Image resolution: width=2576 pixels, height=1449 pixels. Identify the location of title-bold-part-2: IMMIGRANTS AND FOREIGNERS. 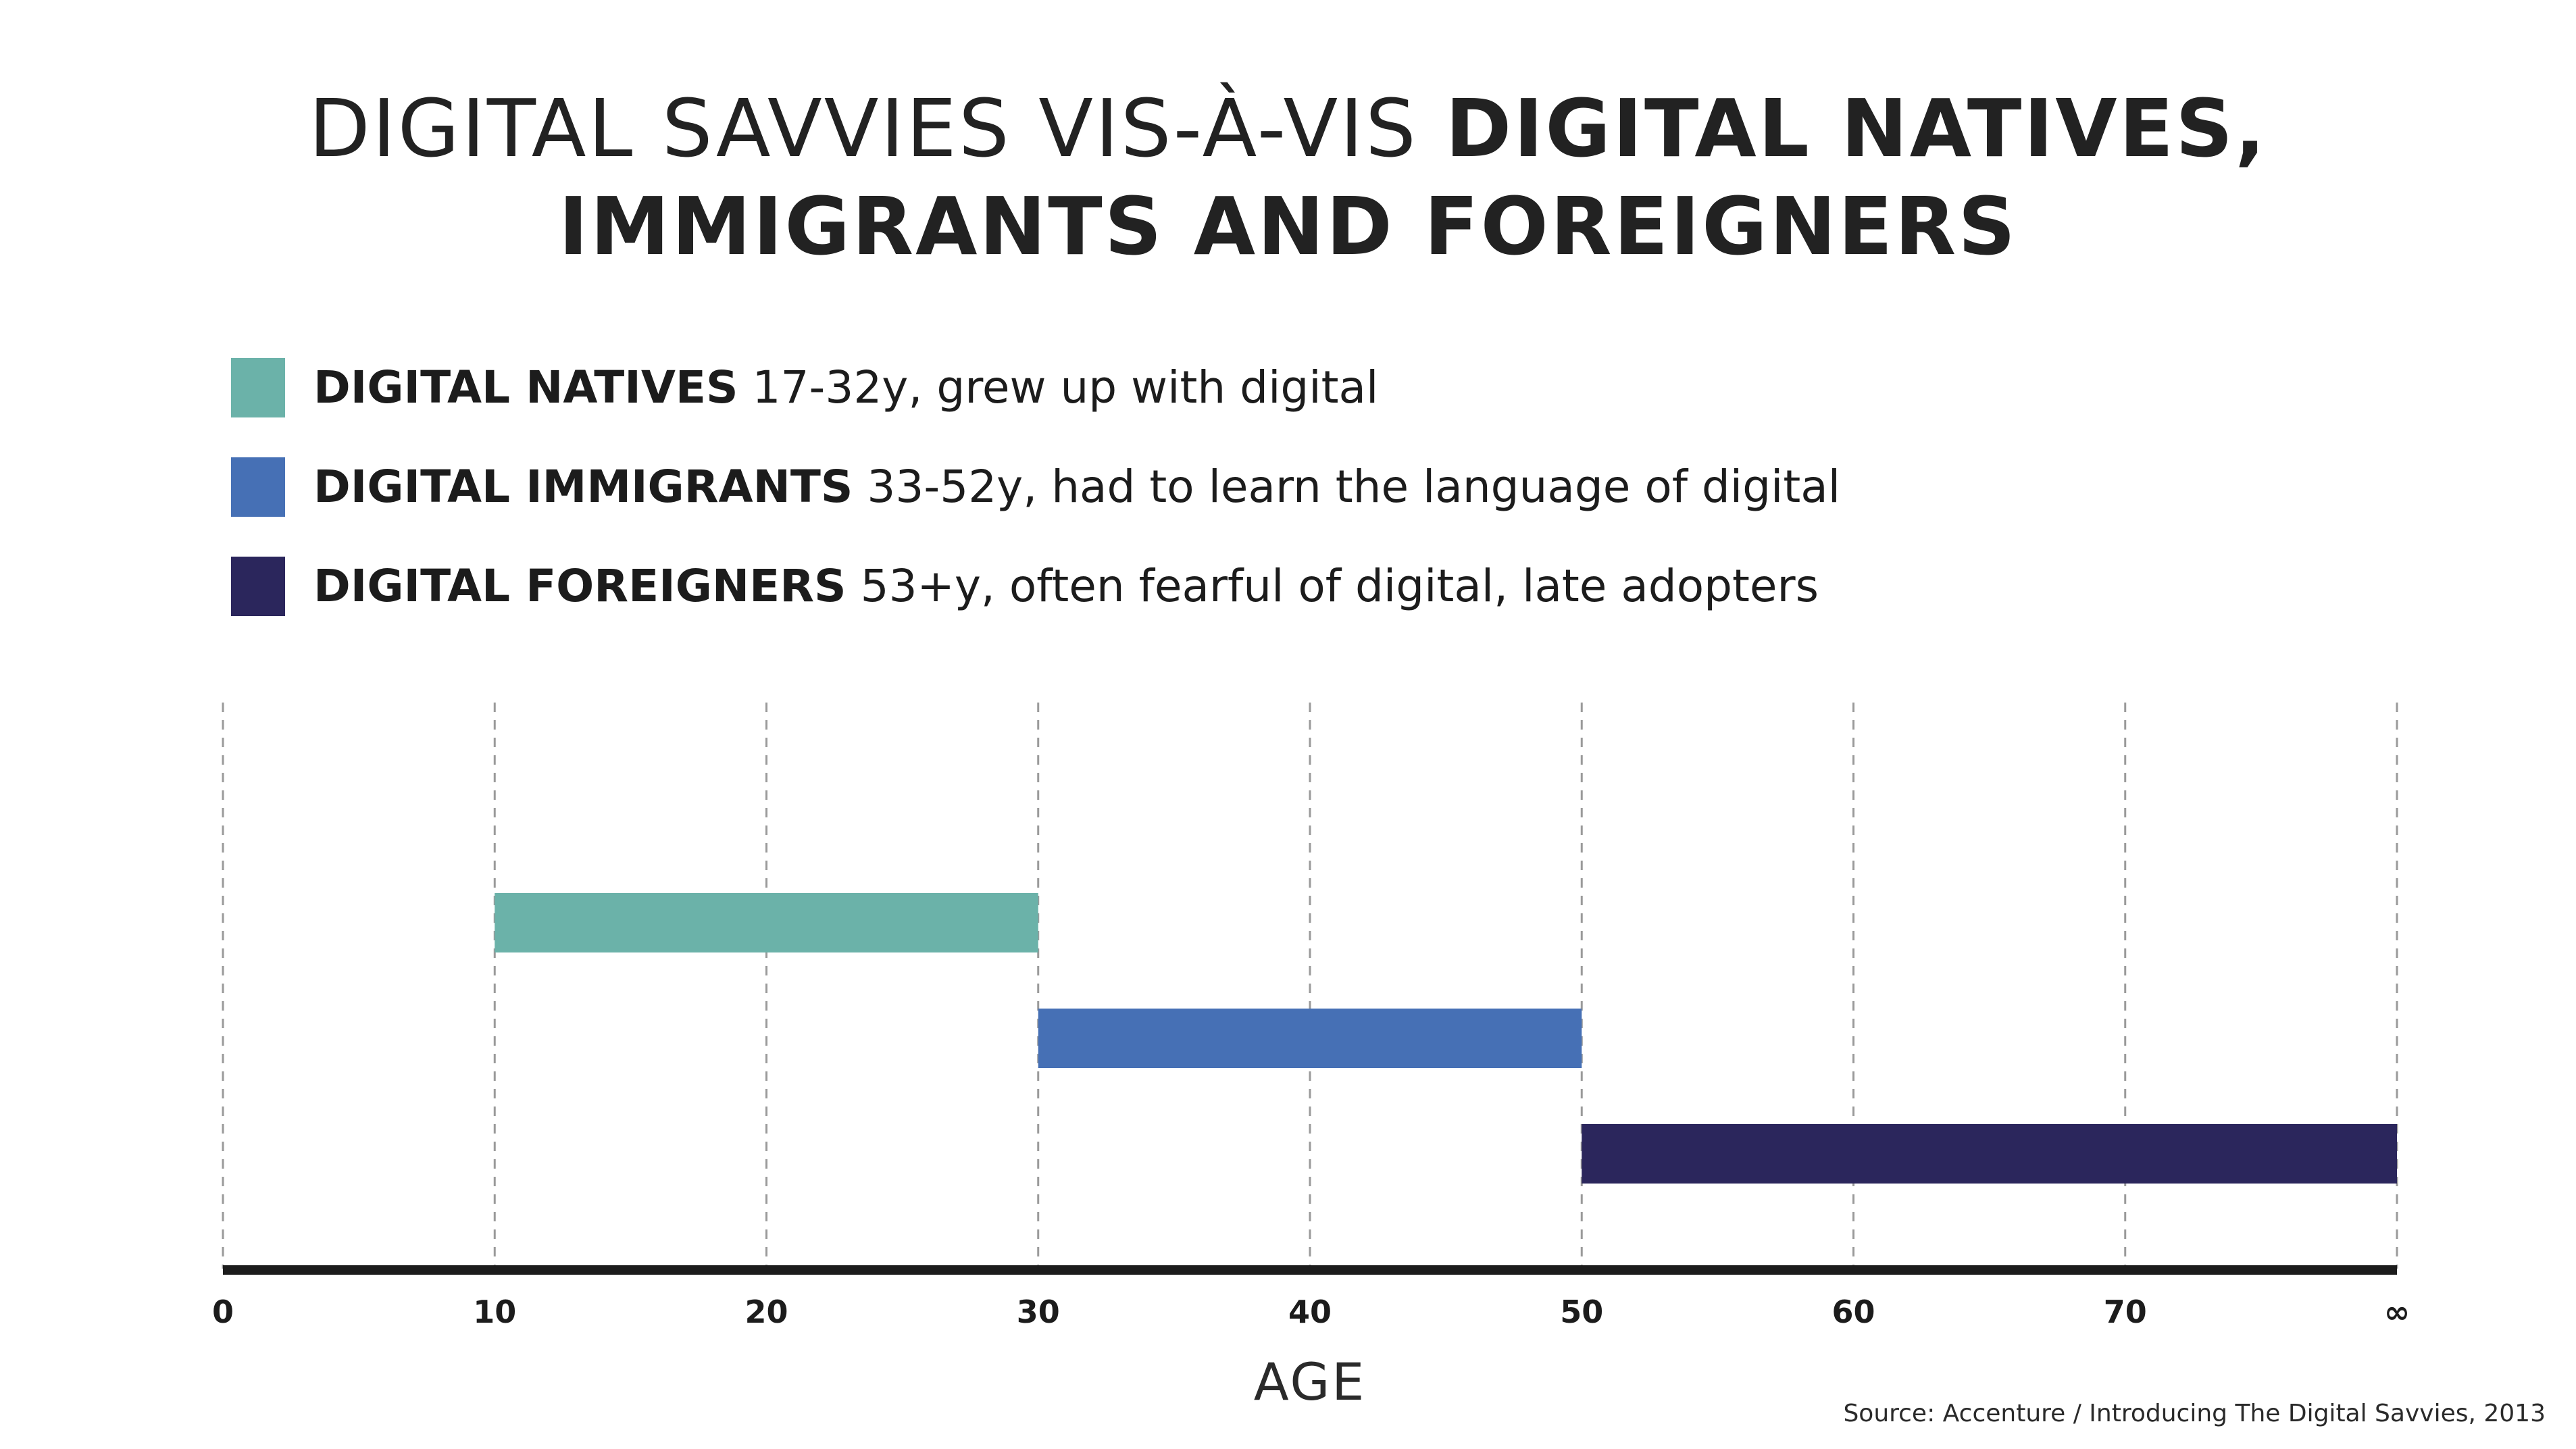
(1288, 226).